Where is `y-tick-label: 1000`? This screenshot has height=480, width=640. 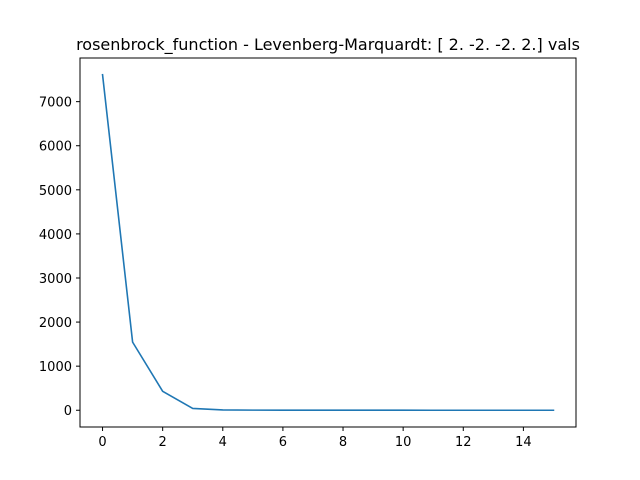
y-tick-label: 1000 is located at coordinates (55, 367).